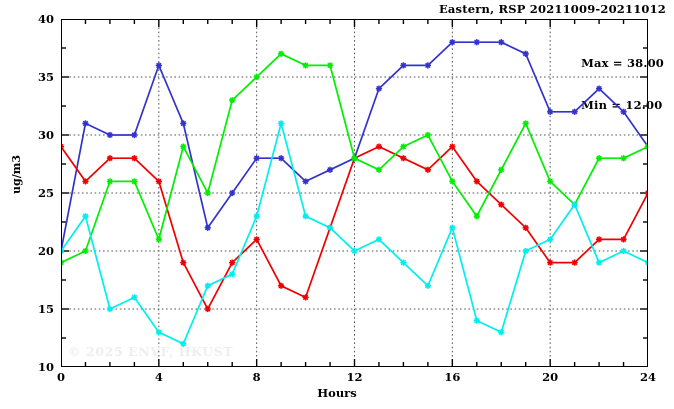  Describe the element at coordinates (16, 174) in the screenshot. I see `y-axis-label: ug/m3` at that location.